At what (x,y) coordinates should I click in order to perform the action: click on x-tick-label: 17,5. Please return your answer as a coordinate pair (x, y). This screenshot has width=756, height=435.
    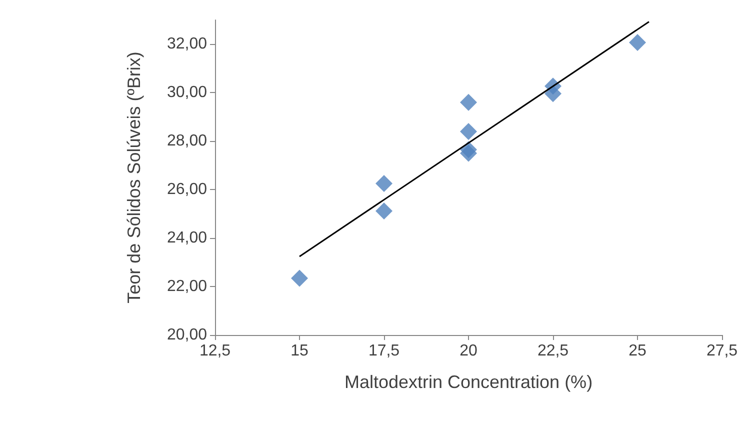
    Looking at the image, I should click on (384, 351).